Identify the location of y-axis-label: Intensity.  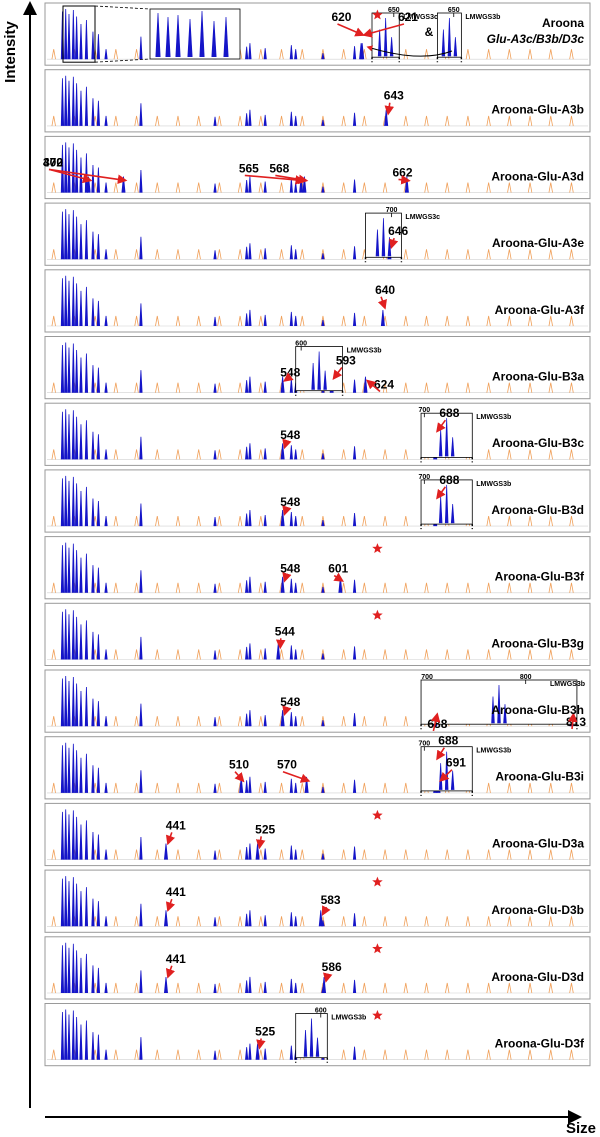
(10, 52).